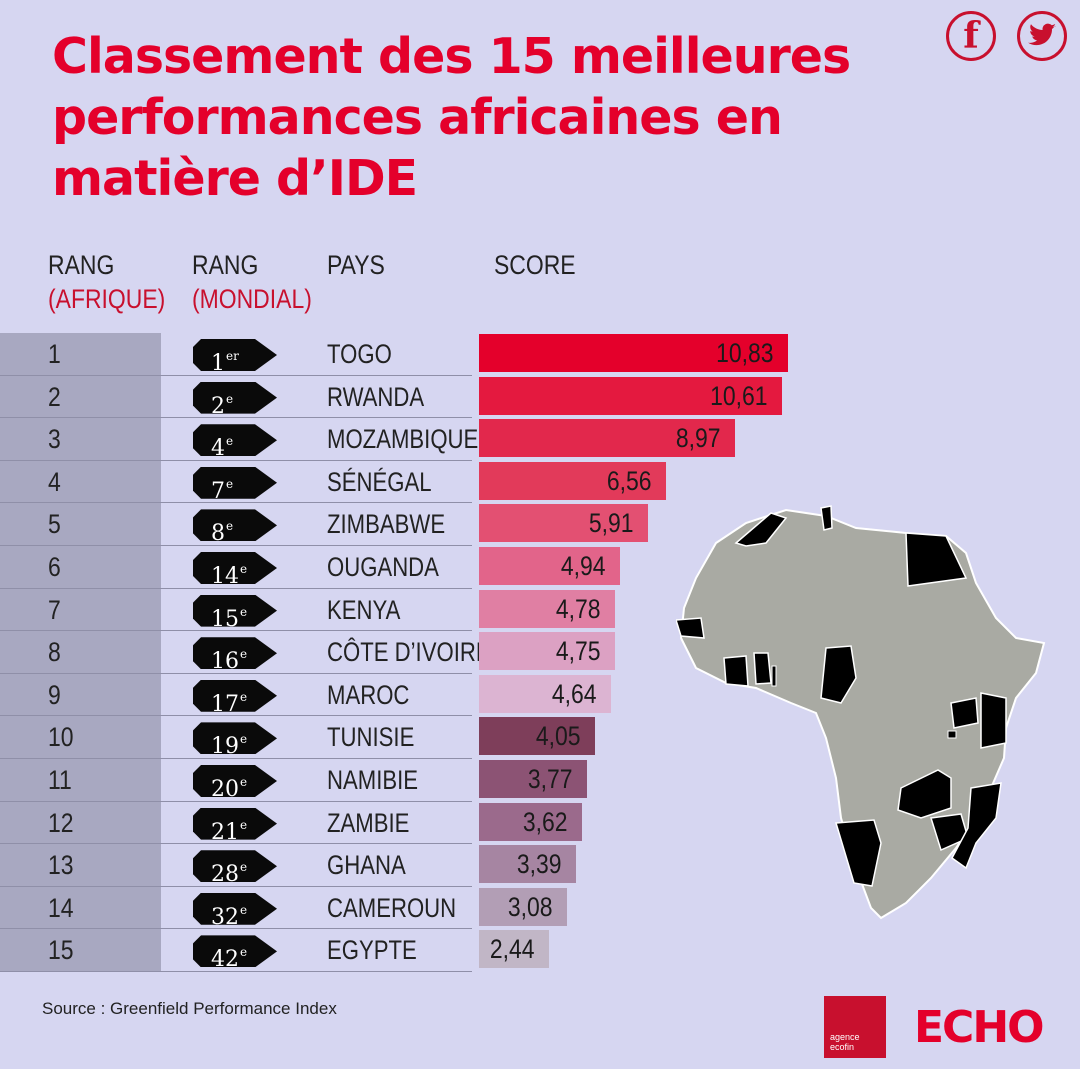  Describe the element at coordinates (761, 529) in the screenshot. I see `map-maroc` at that location.